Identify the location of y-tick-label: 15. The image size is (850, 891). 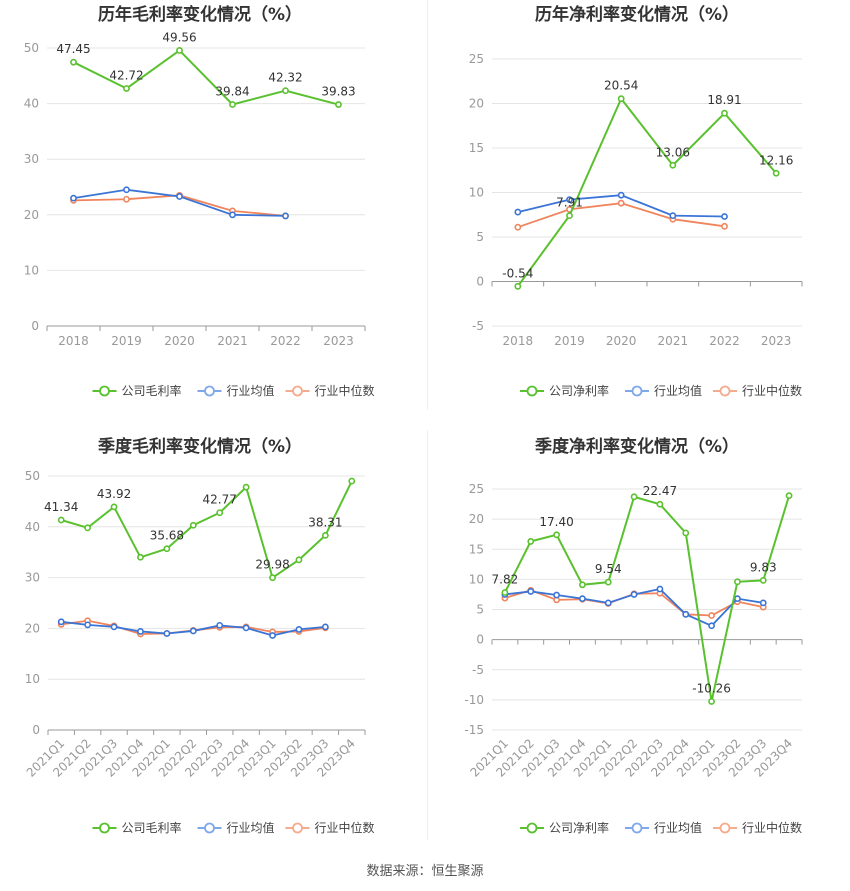
(476, 549).